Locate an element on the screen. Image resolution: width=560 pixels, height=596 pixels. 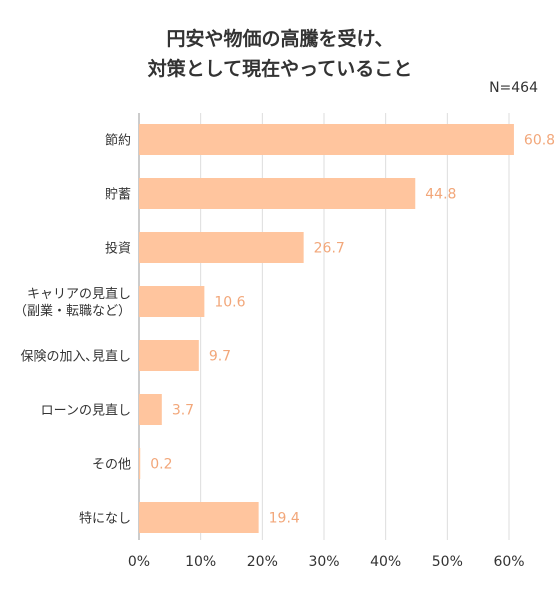
value-label: 26.7 is located at coordinates (329, 249).